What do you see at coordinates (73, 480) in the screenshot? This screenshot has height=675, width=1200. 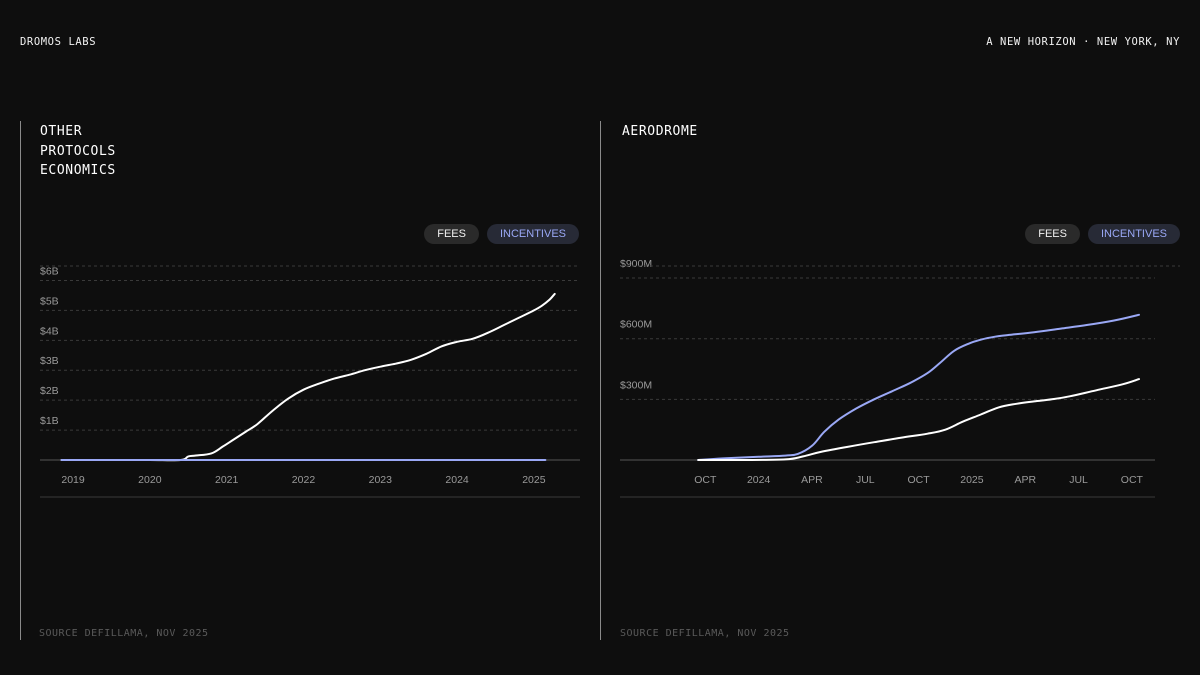 I see `x-tick-label: 2019` at bounding box center [73, 480].